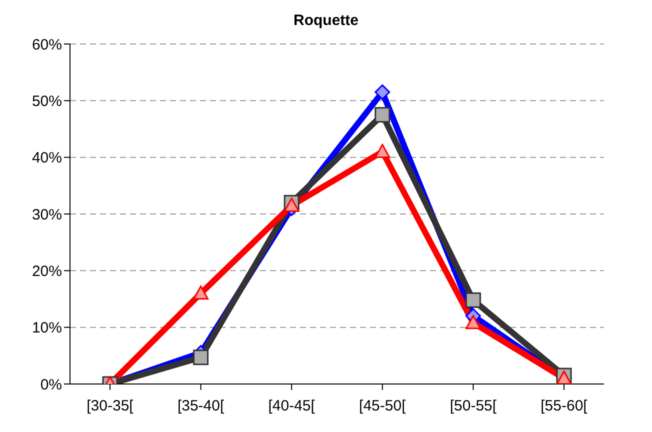  What do you see at coordinates (292, 406) in the screenshot?
I see `x-tick-label: [40-45[` at bounding box center [292, 406].